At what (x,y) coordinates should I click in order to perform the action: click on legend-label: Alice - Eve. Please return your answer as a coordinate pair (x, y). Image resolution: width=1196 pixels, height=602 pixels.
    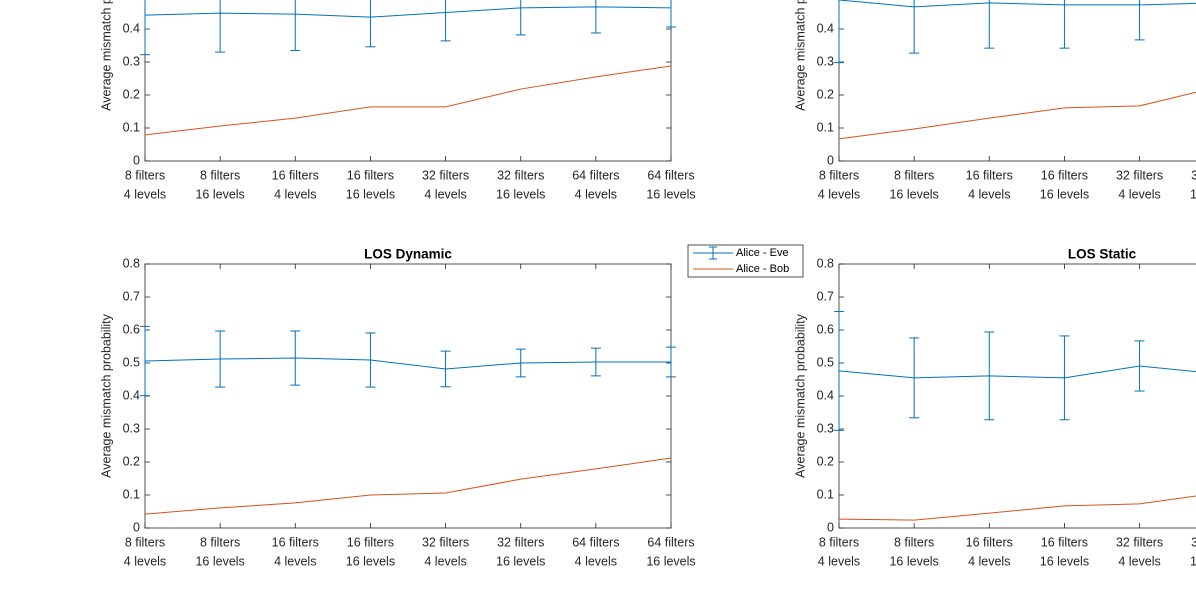
    Looking at the image, I should click on (762, 253).